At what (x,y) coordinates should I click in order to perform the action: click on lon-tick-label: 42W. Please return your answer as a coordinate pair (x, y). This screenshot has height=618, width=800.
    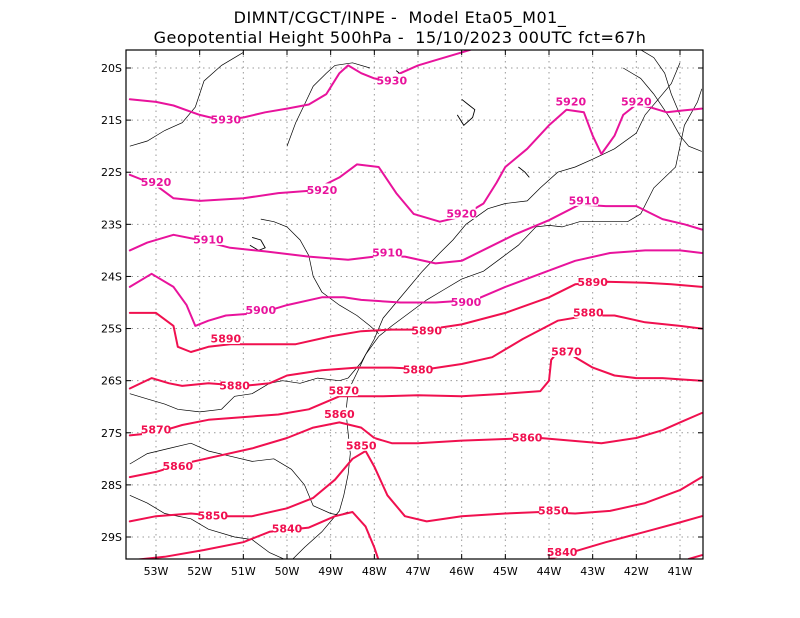
    Looking at the image, I should click on (636, 571).